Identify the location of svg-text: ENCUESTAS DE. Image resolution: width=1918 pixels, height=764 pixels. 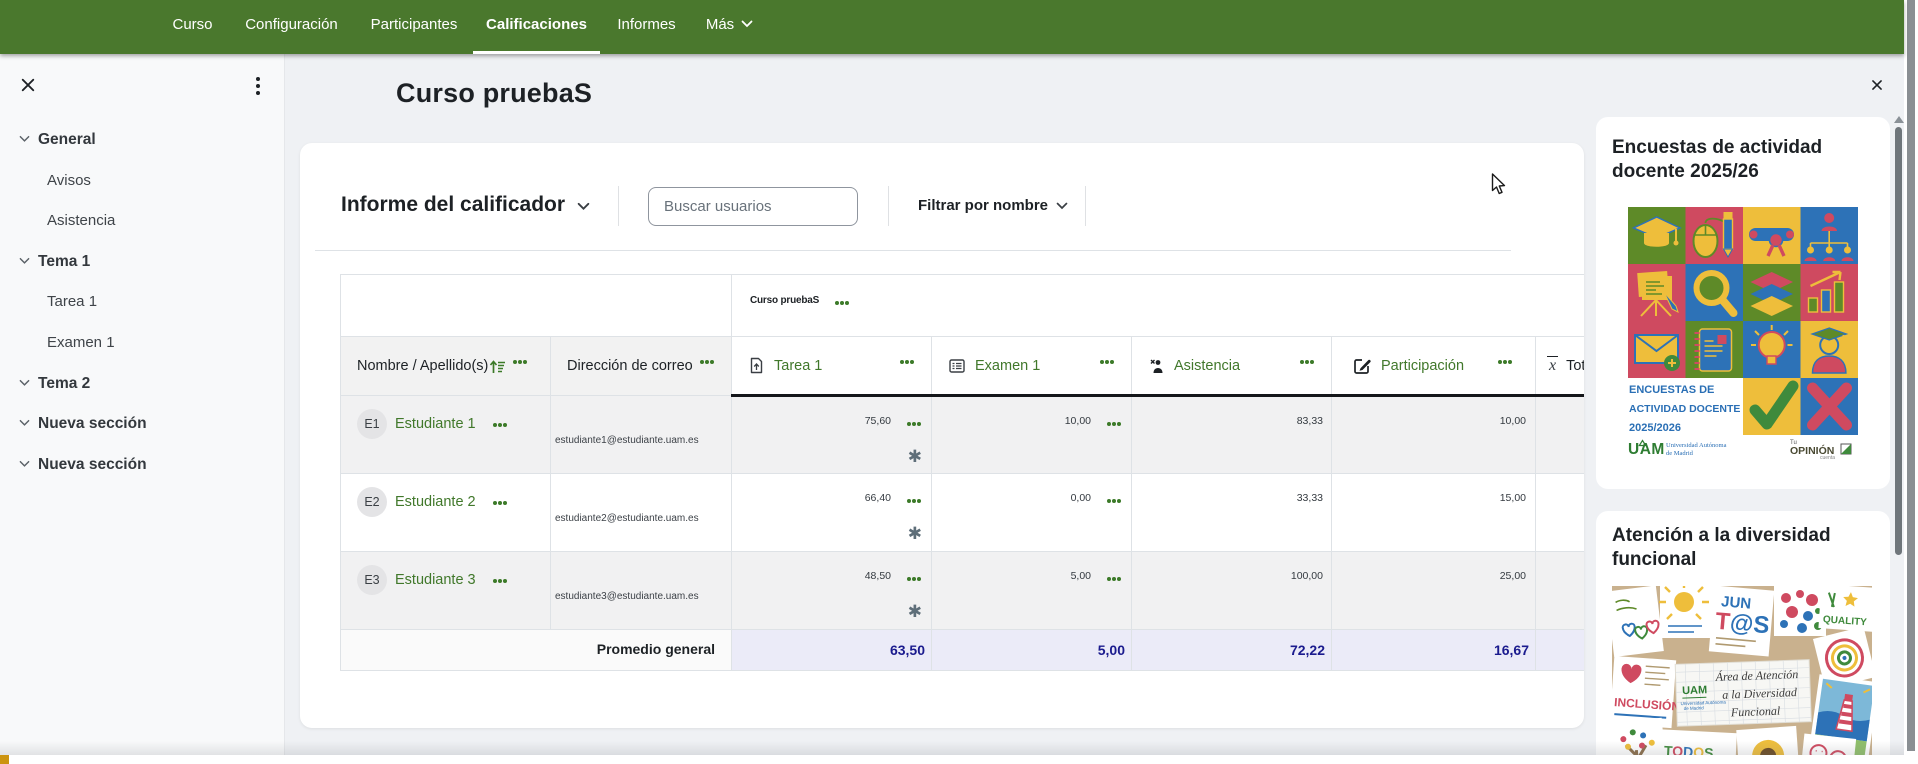
(1671, 390).